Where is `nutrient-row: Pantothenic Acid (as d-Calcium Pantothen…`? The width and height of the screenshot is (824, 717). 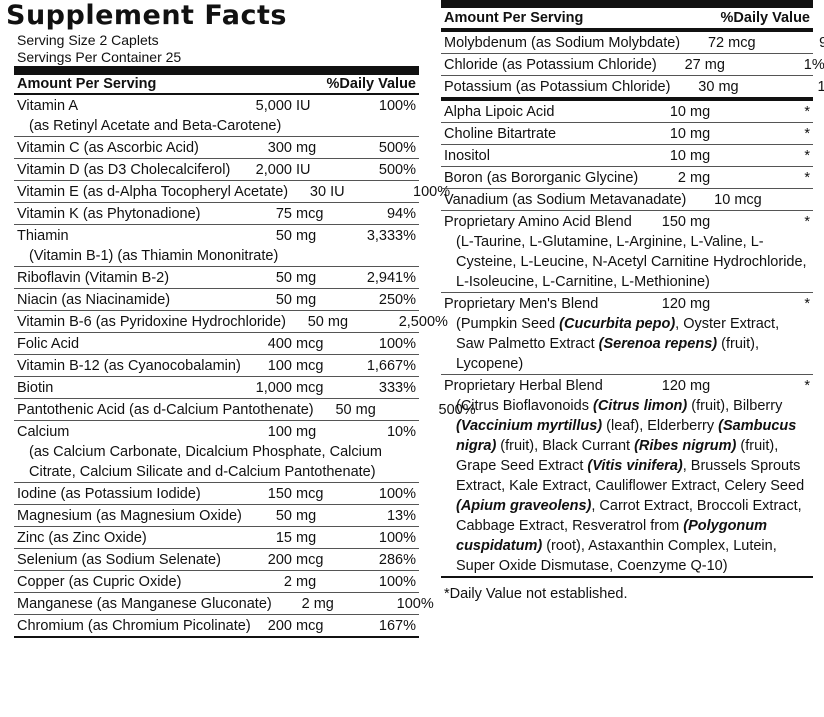 nutrient-row: Pantothenic Acid (as d-Calcium Pantothen… is located at coordinates (245, 410).